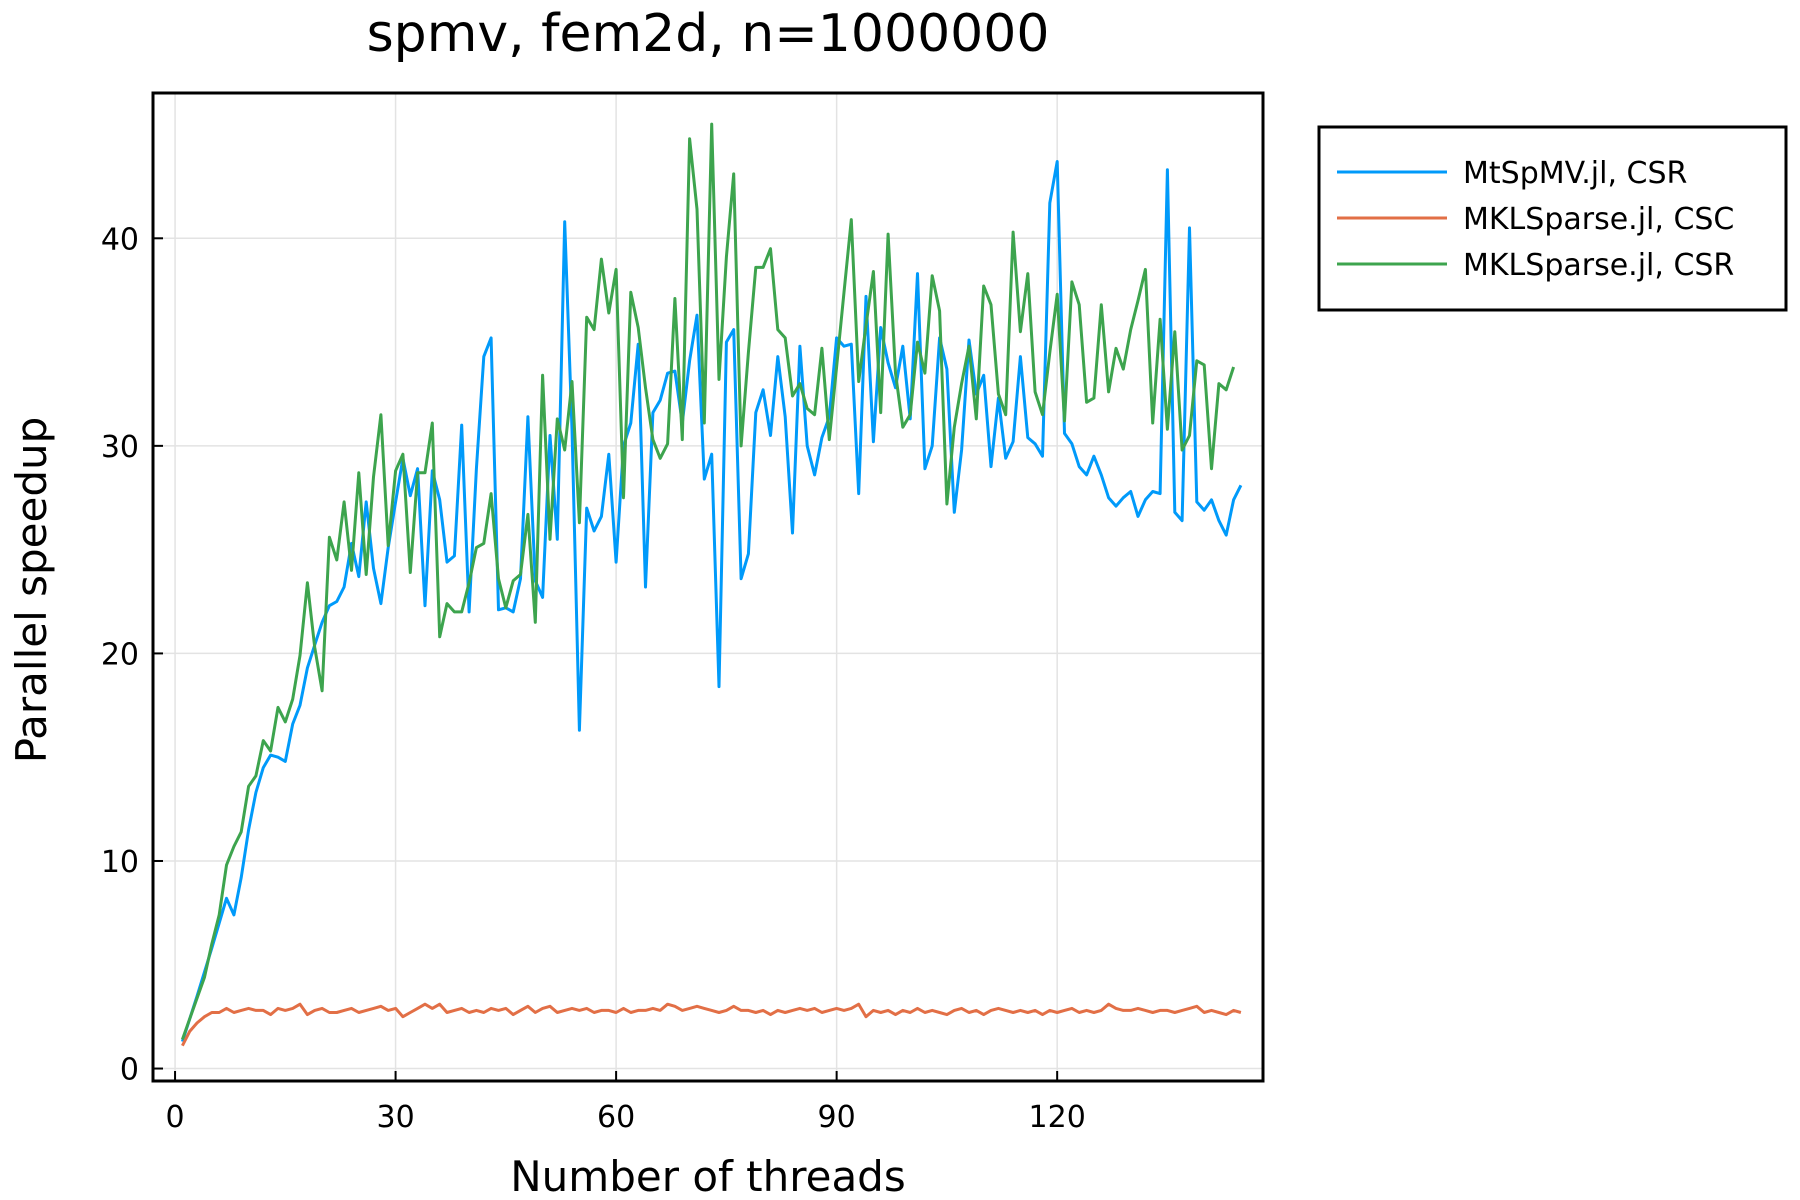 This screenshot has height=1200, width=1800. Describe the element at coordinates (708, 34) in the screenshot. I see `chart-title: spmv, fem2d, n=1000000` at that location.